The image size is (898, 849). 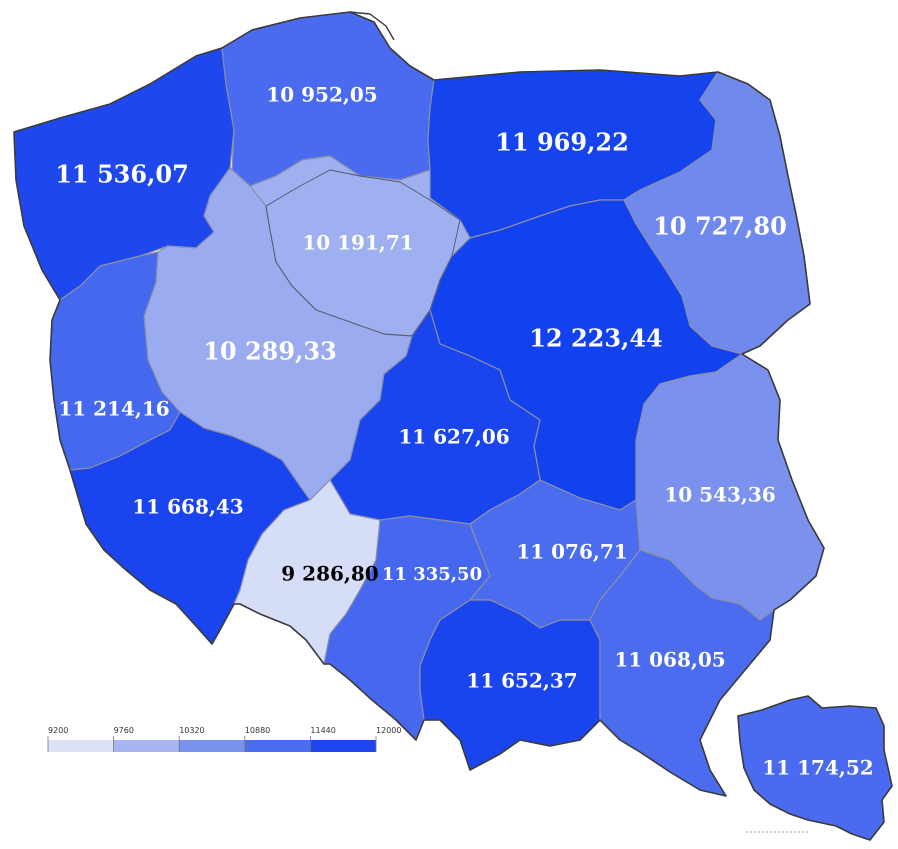 What do you see at coordinates (58, 730) in the screenshot?
I see `legend-tick-label: 9200` at bounding box center [58, 730].